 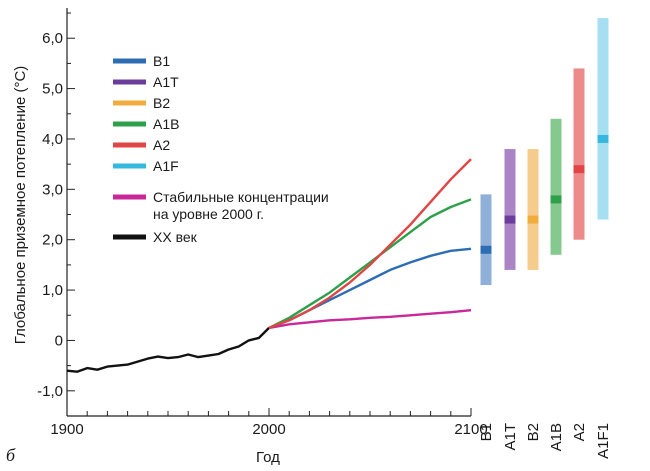 I want to click on legend-label: A1F, so click(x=166, y=166).